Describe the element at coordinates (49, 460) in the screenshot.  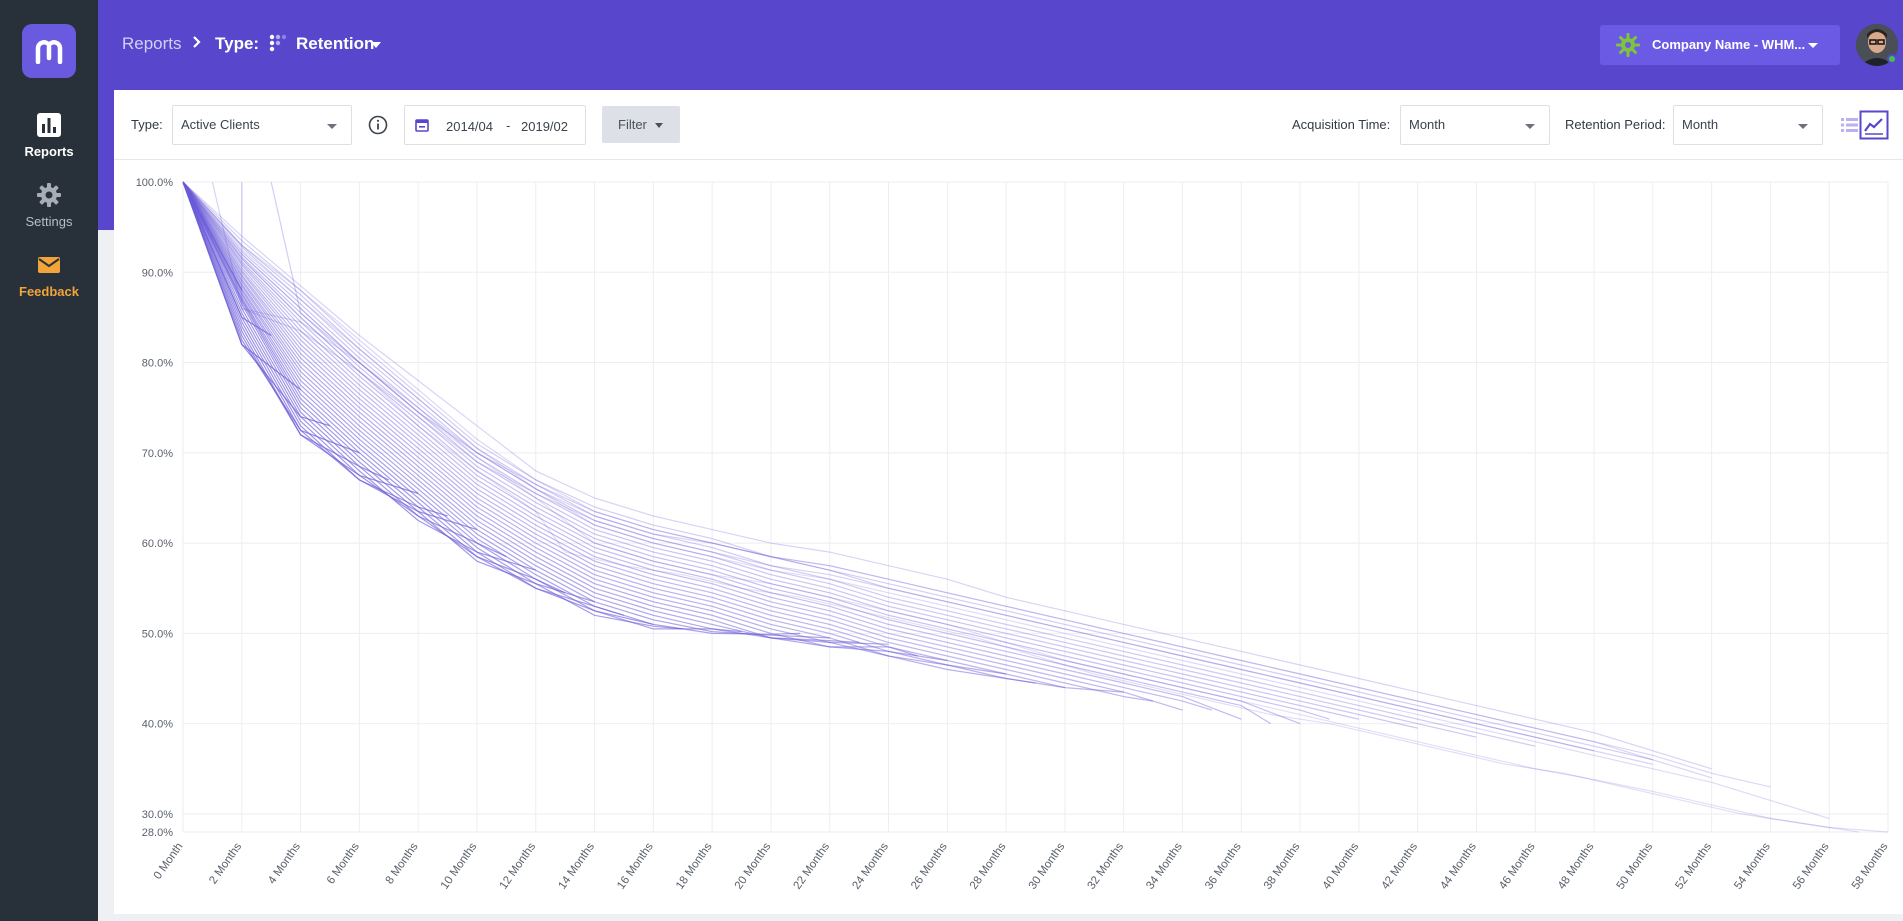
I see `sidebar: Reports Settings Feedback` at that location.